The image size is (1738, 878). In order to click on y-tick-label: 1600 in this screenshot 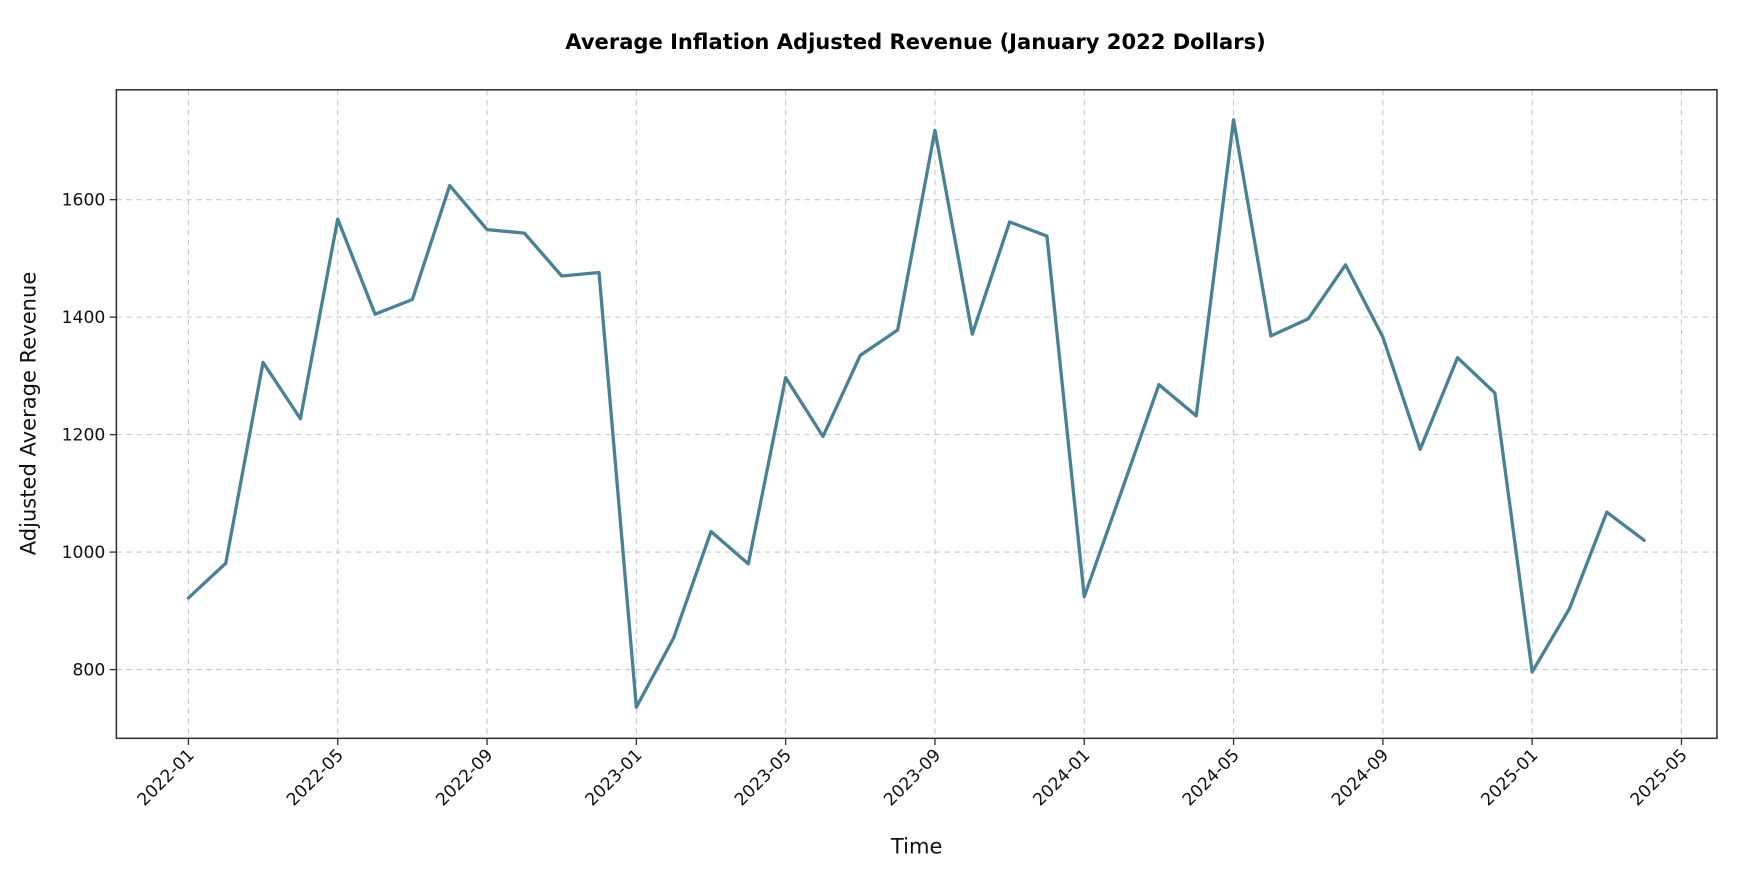, I will do `click(84, 201)`.